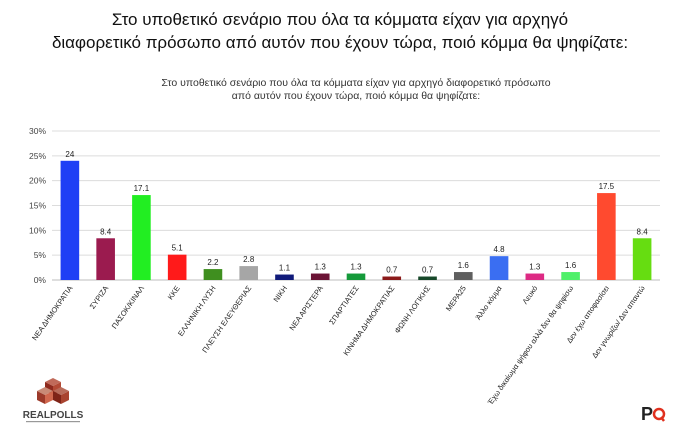  I want to click on value-label: 24, so click(69, 154).